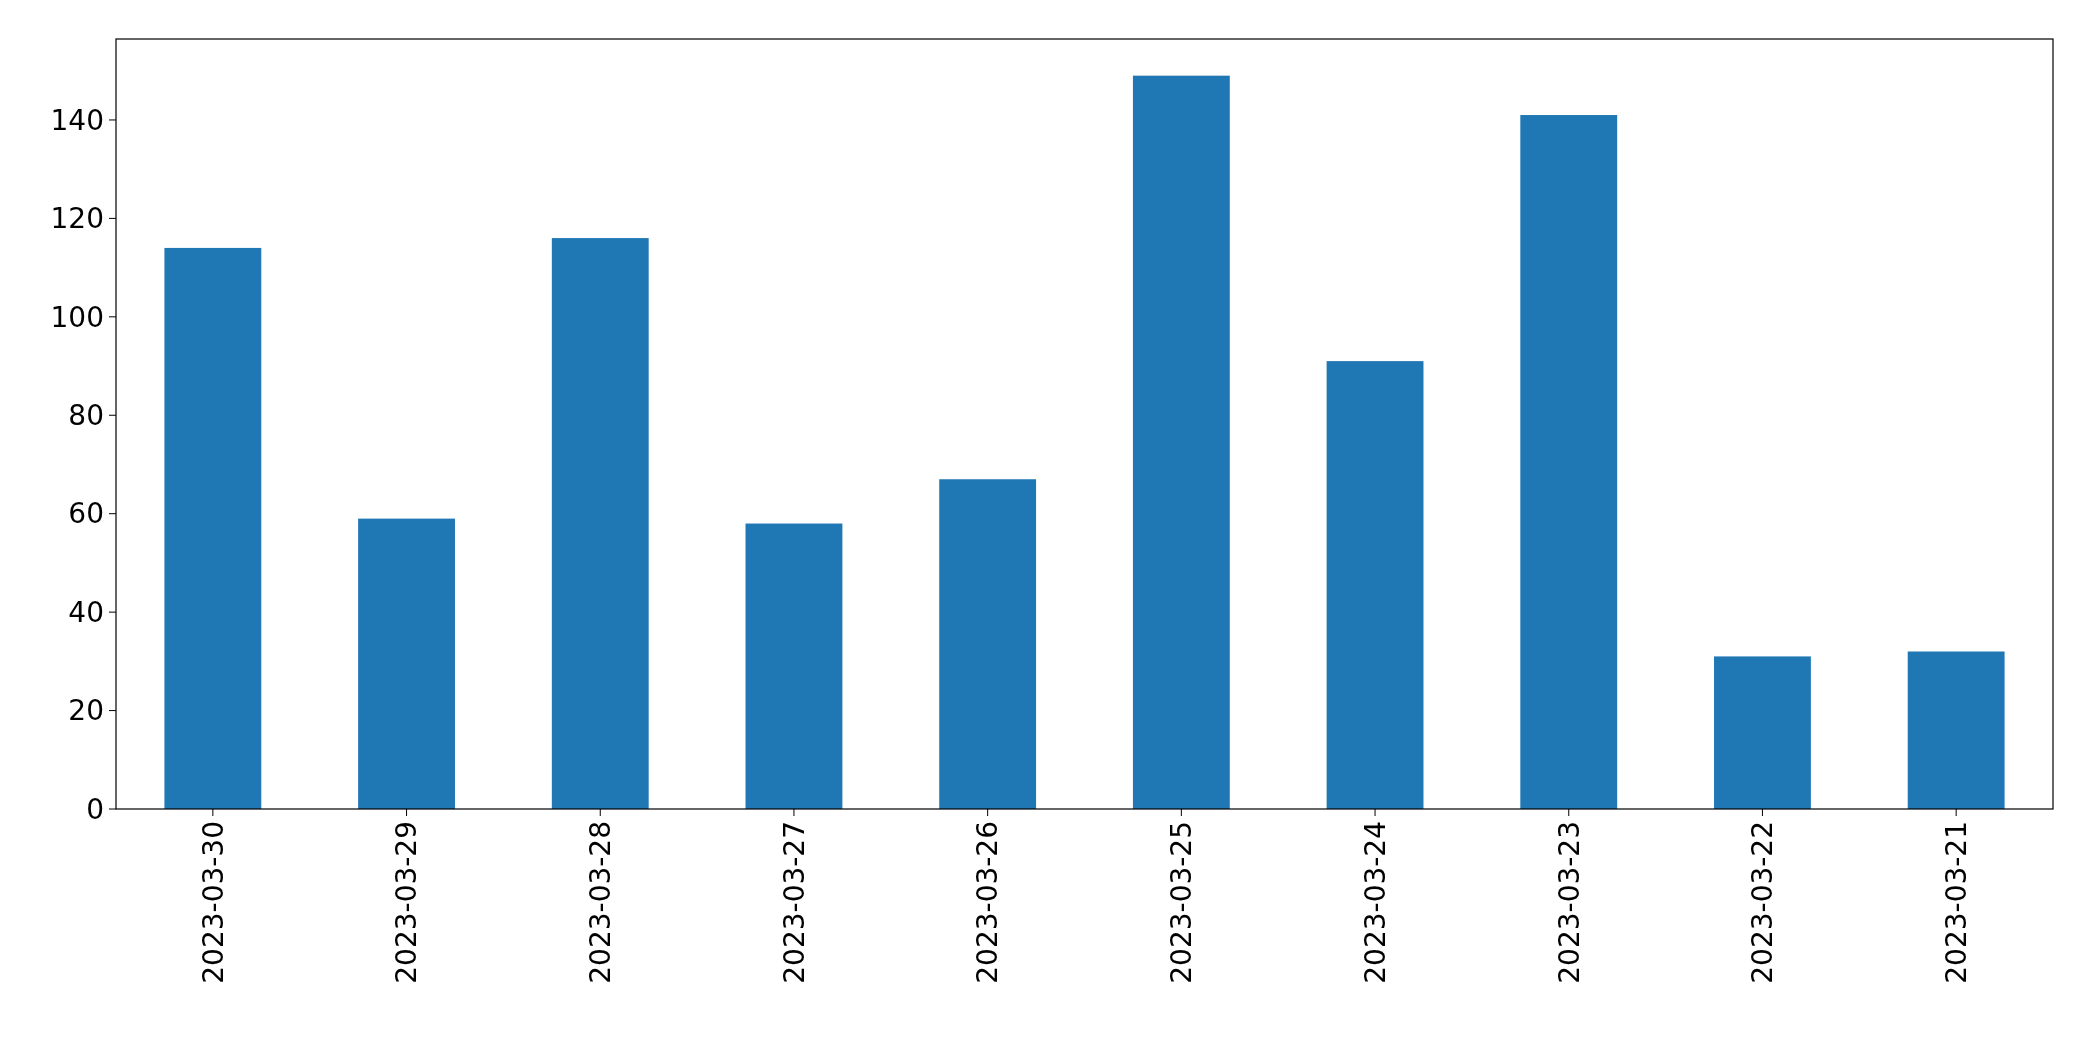 The height and width of the screenshot is (1061, 2093). What do you see at coordinates (213, 902) in the screenshot?
I see `x-tick-label: 2023-03-30` at bounding box center [213, 902].